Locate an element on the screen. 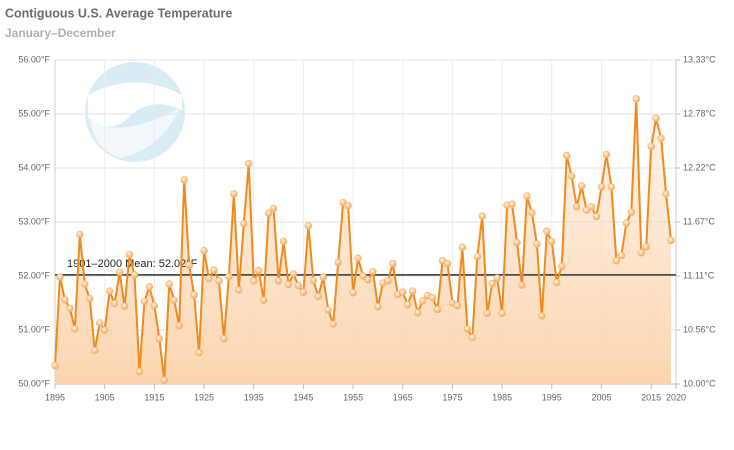 The width and height of the screenshot is (734, 450). y2-tick-label: 12.22°C is located at coordinates (699, 167).